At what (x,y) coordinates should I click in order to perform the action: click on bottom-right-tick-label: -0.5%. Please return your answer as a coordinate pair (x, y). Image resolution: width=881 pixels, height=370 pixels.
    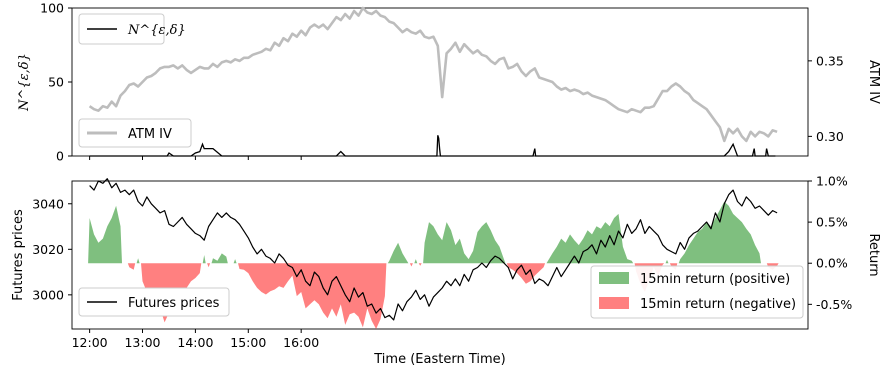
    Looking at the image, I should click on (834, 304).